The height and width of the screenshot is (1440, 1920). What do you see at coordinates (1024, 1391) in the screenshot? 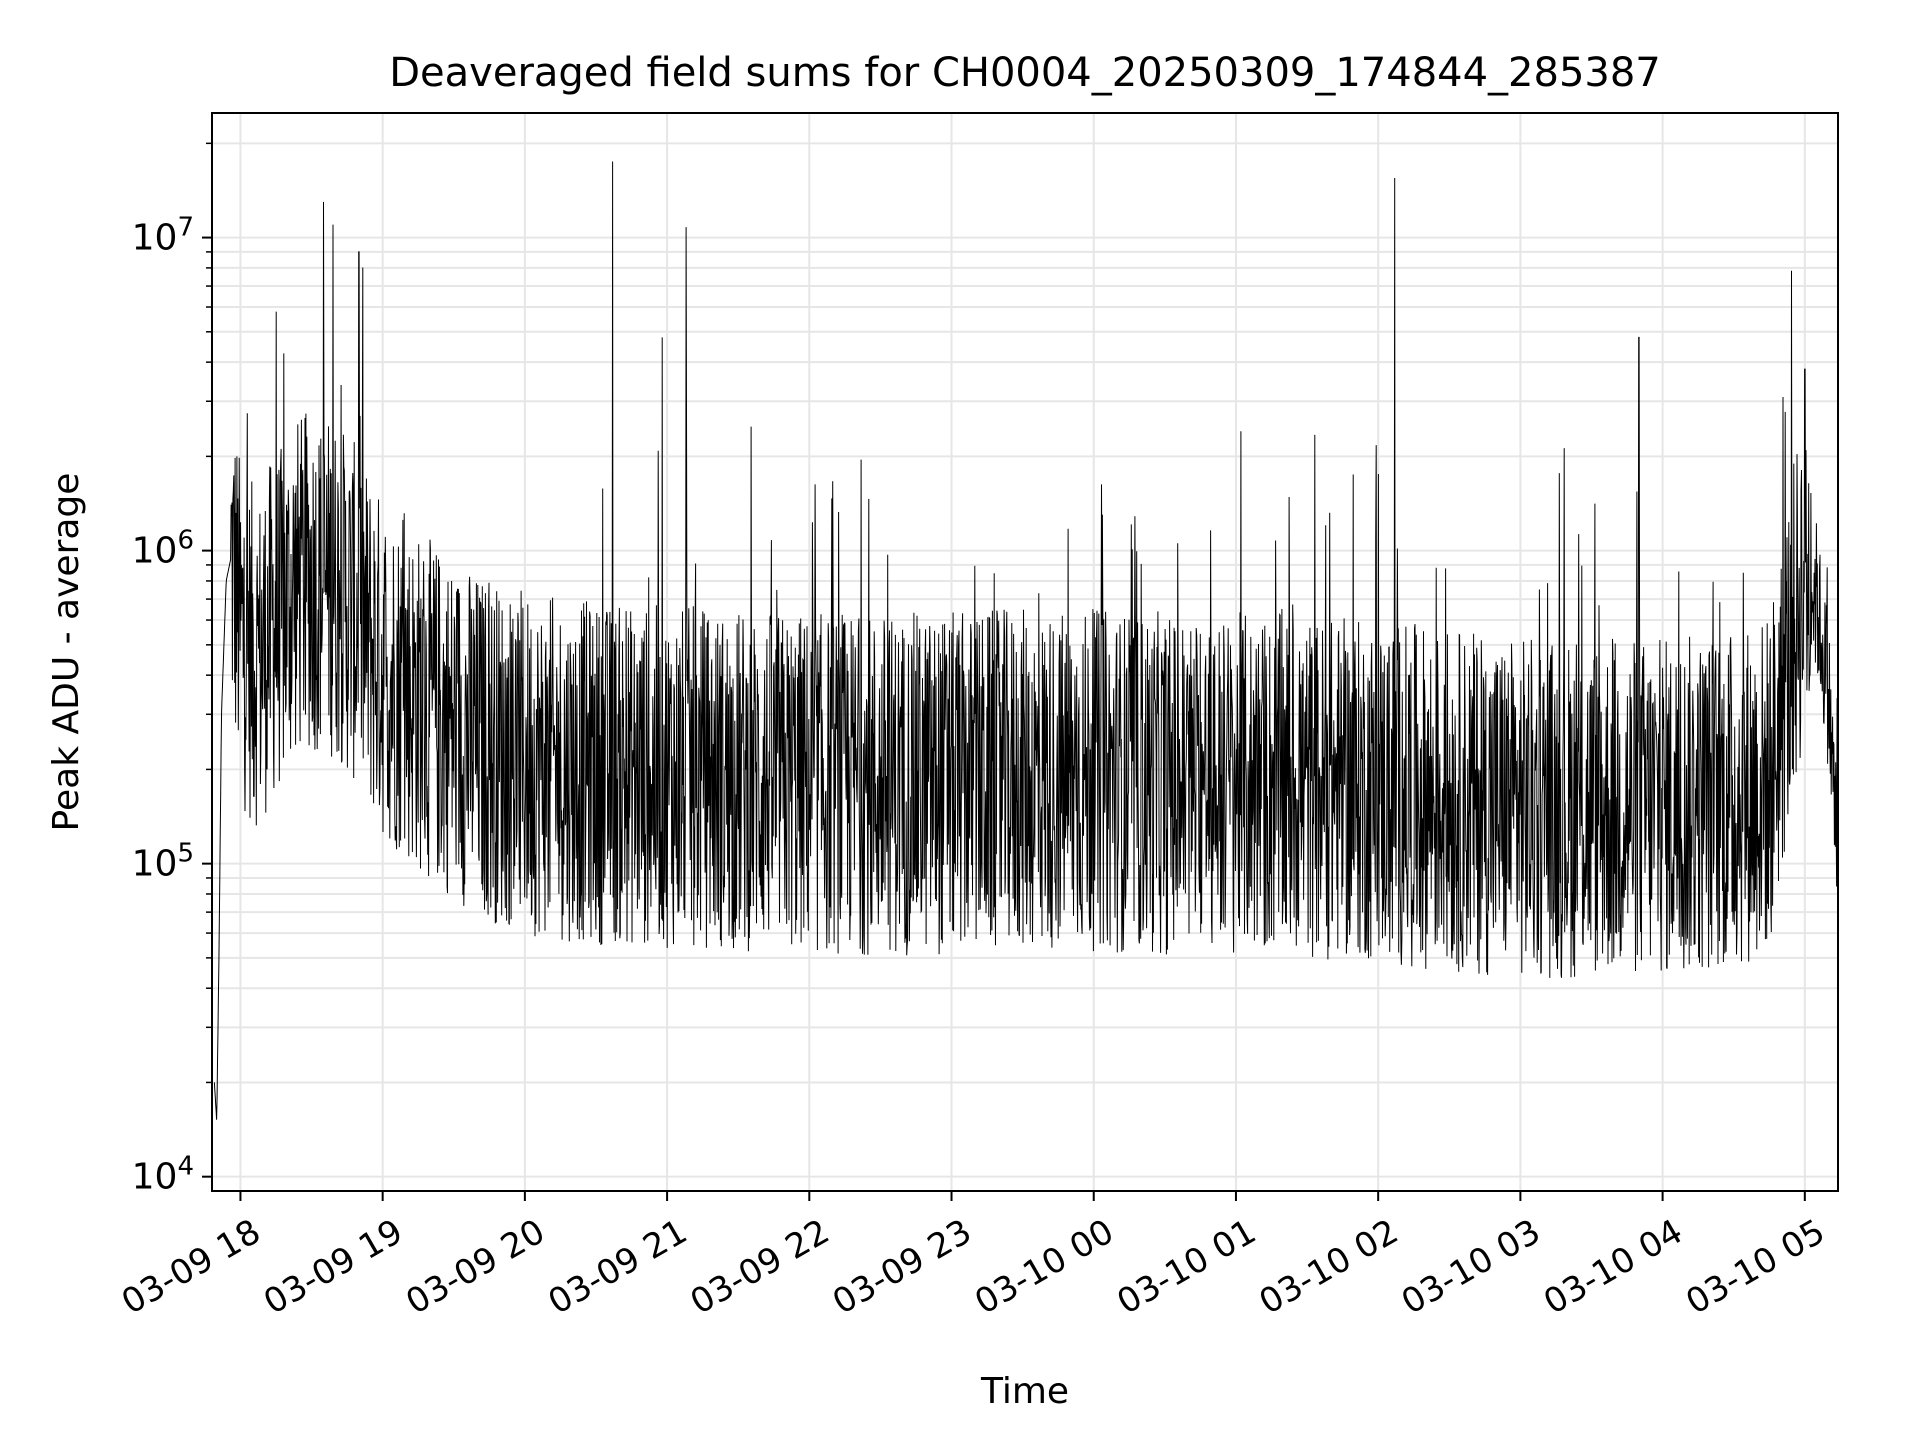
I see `x-axis-label: Time` at bounding box center [1024, 1391].